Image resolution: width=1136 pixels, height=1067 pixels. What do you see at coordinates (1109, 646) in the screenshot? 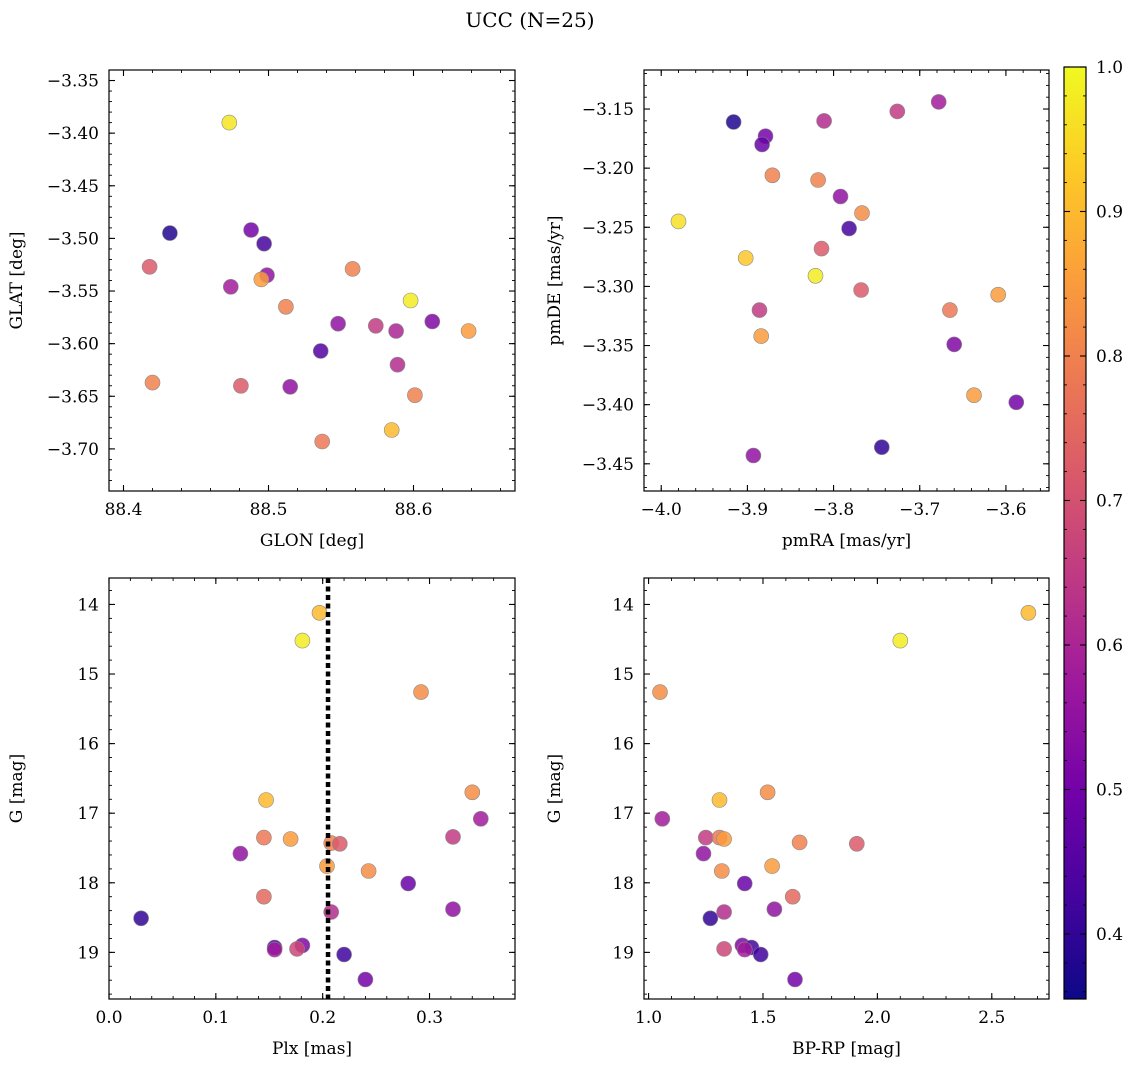
I see `colorbar-tick-label: 0.6` at bounding box center [1109, 646].